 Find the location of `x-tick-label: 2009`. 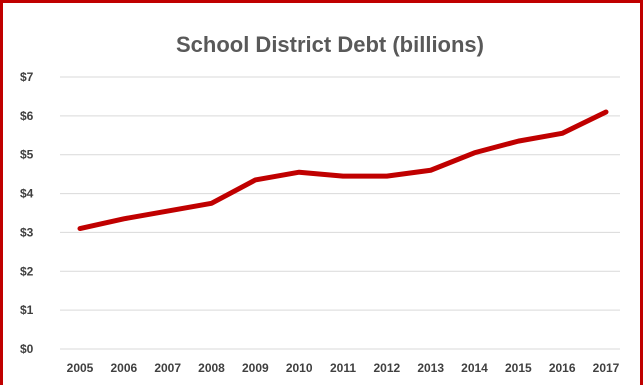

x-tick-label: 2009 is located at coordinates (255, 368).